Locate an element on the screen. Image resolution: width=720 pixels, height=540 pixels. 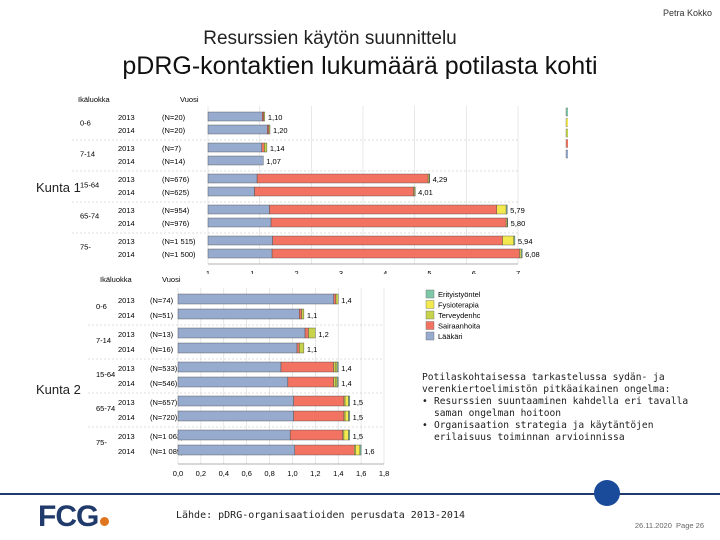
decorative-dot is located at coordinates (607, 493).